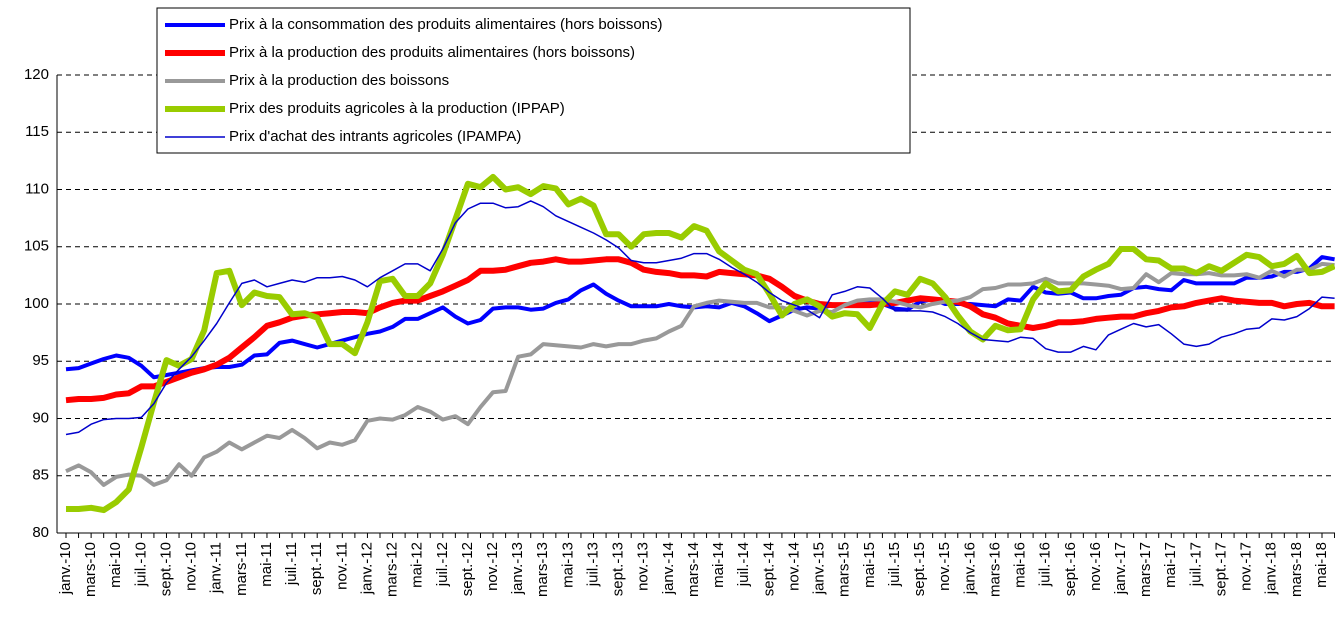 Image resolution: width=1335 pixels, height=623 pixels. I want to click on x-tick-label: juil.-16, so click(1045, 564).